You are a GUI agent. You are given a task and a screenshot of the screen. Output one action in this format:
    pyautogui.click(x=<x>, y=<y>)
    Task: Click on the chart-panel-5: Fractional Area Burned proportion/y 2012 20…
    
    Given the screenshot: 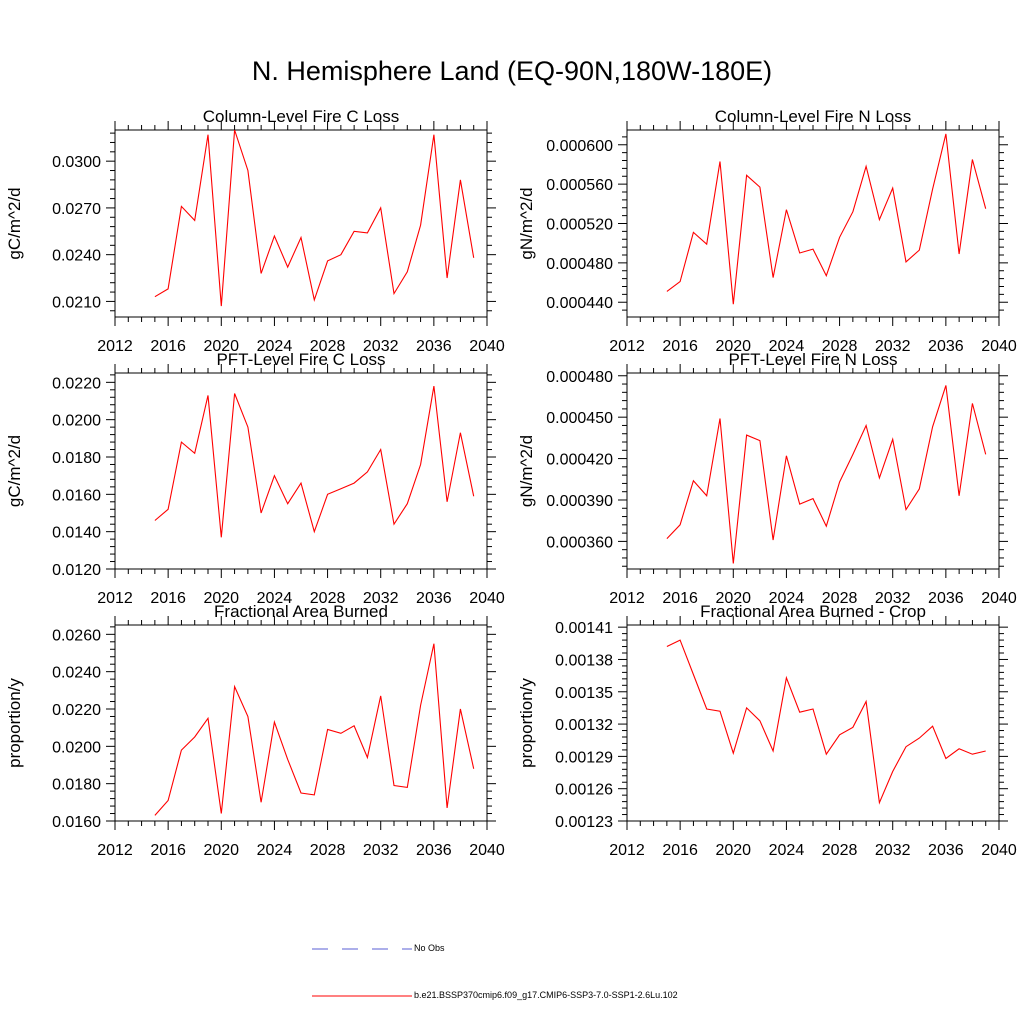 What is the action you would take?
    pyautogui.click(x=255, y=730)
    